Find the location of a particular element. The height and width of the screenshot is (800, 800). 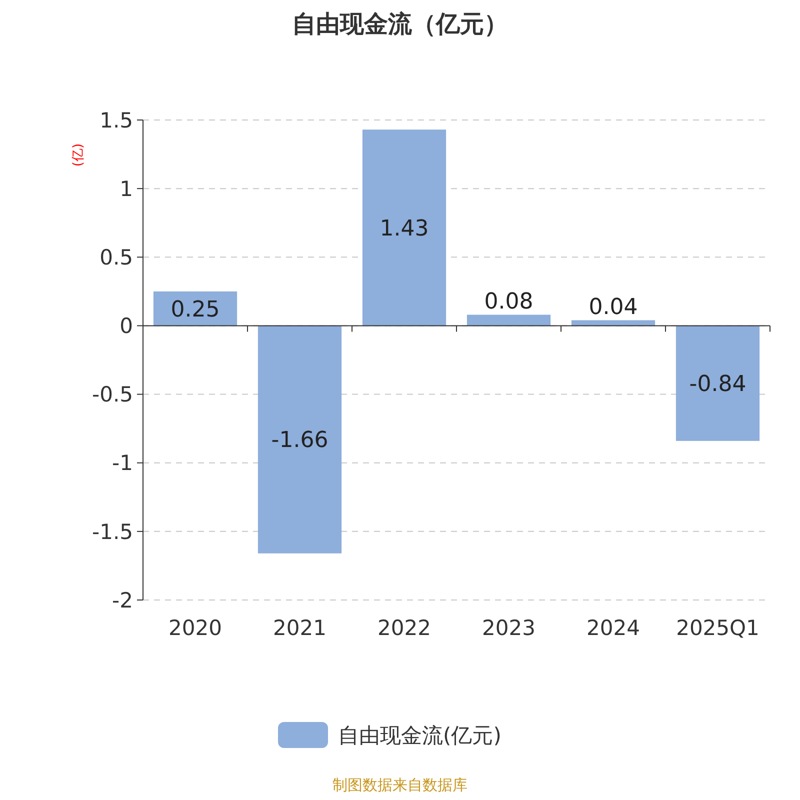

y-tick-label: -0.5 is located at coordinates (112, 394).